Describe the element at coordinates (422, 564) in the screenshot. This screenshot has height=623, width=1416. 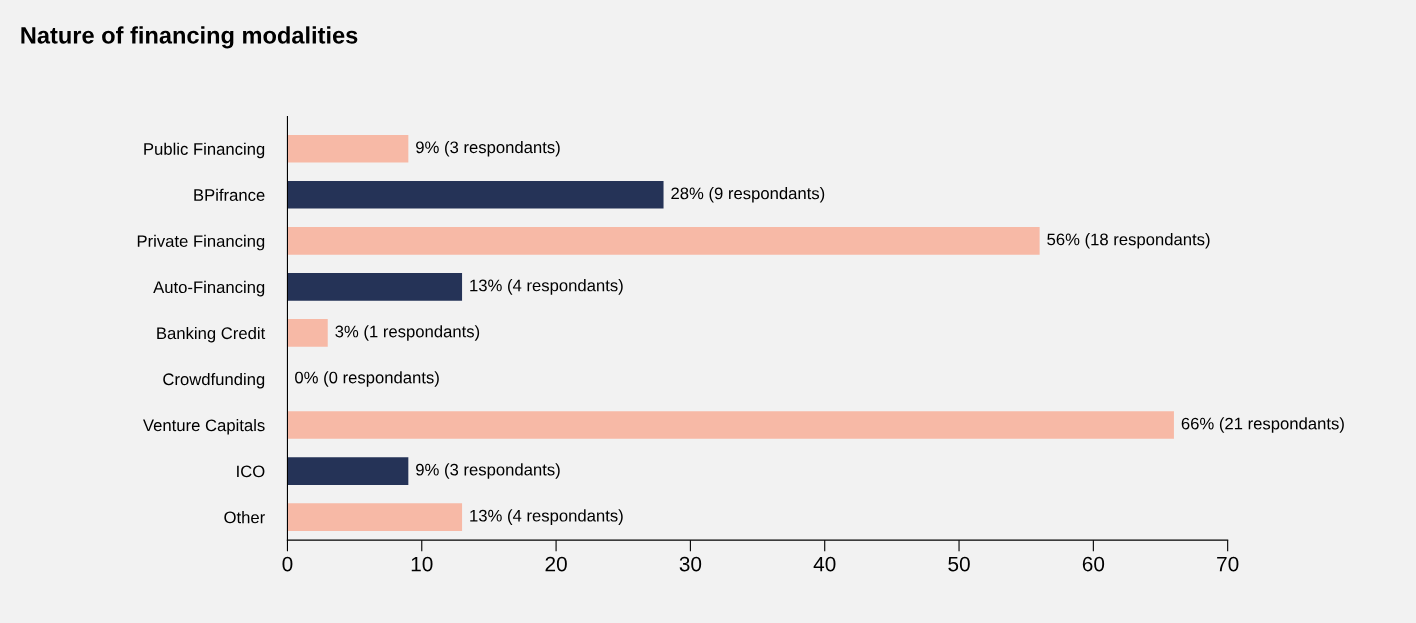
I see `x-tick-label: 10` at that location.